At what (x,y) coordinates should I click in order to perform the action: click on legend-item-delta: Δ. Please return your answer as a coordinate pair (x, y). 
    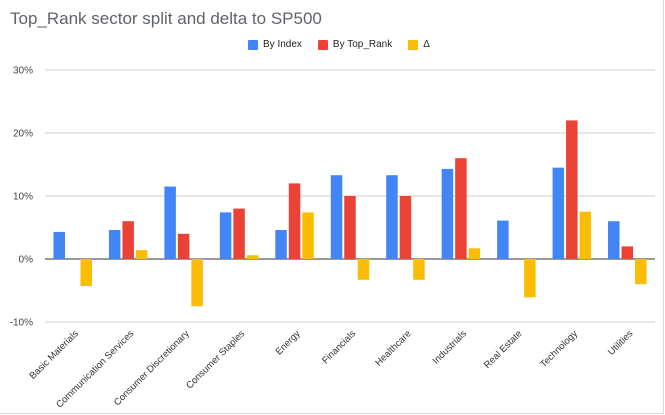
    Looking at the image, I should click on (419, 44).